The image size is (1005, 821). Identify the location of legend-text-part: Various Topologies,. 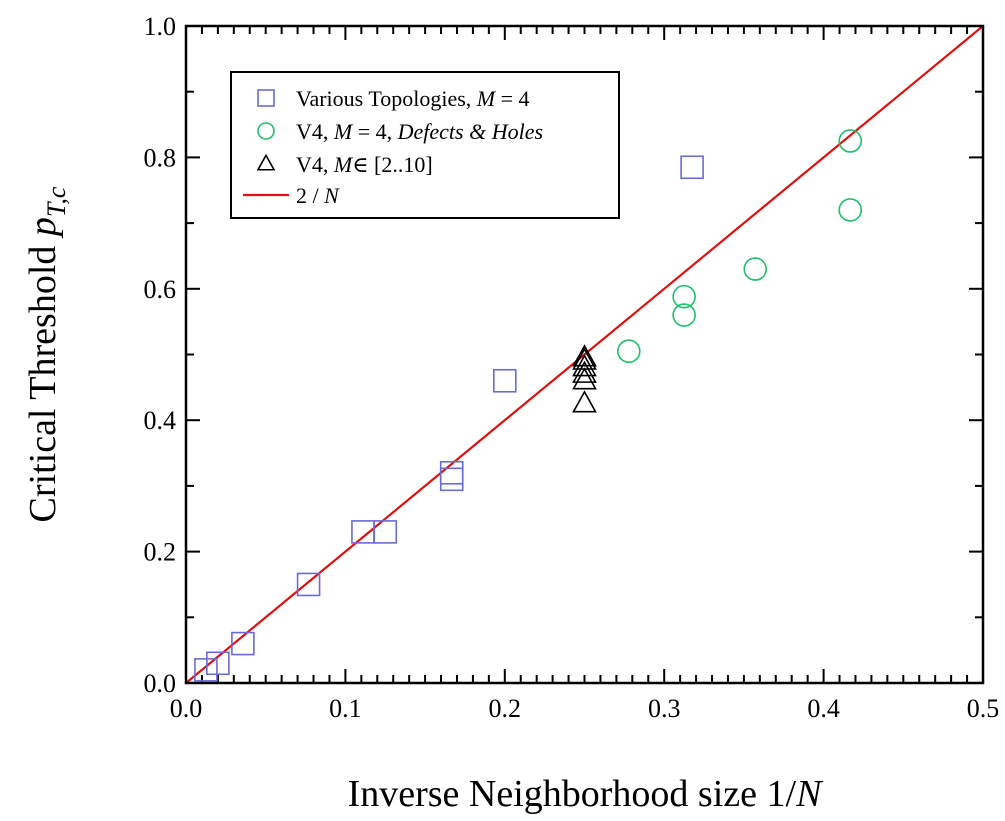
(386, 98).